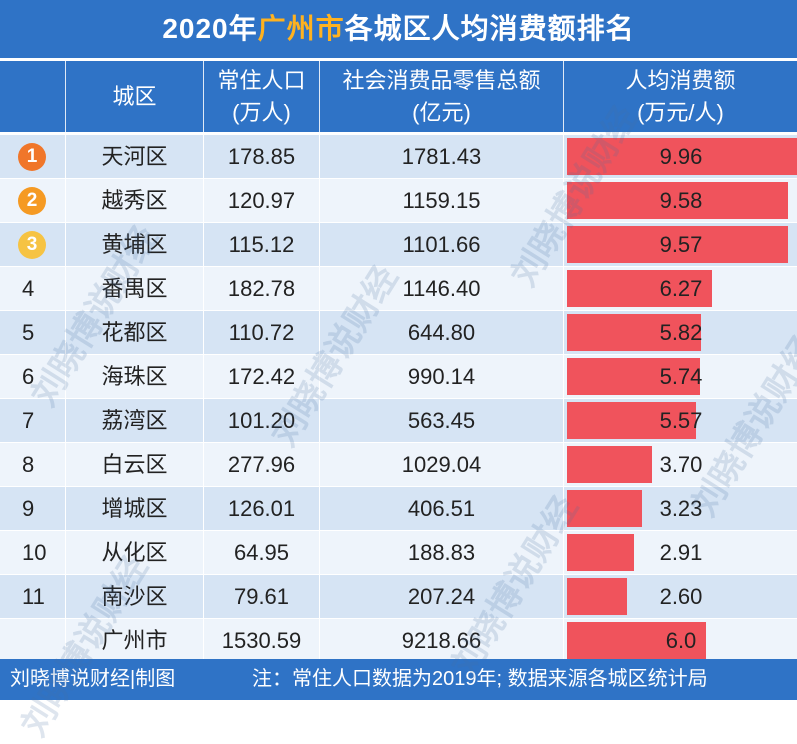 This screenshot has width=797, height=744. I want to click on table-row: 2 越秀区 120.97 1159.15 9.58, so click(398, 200).